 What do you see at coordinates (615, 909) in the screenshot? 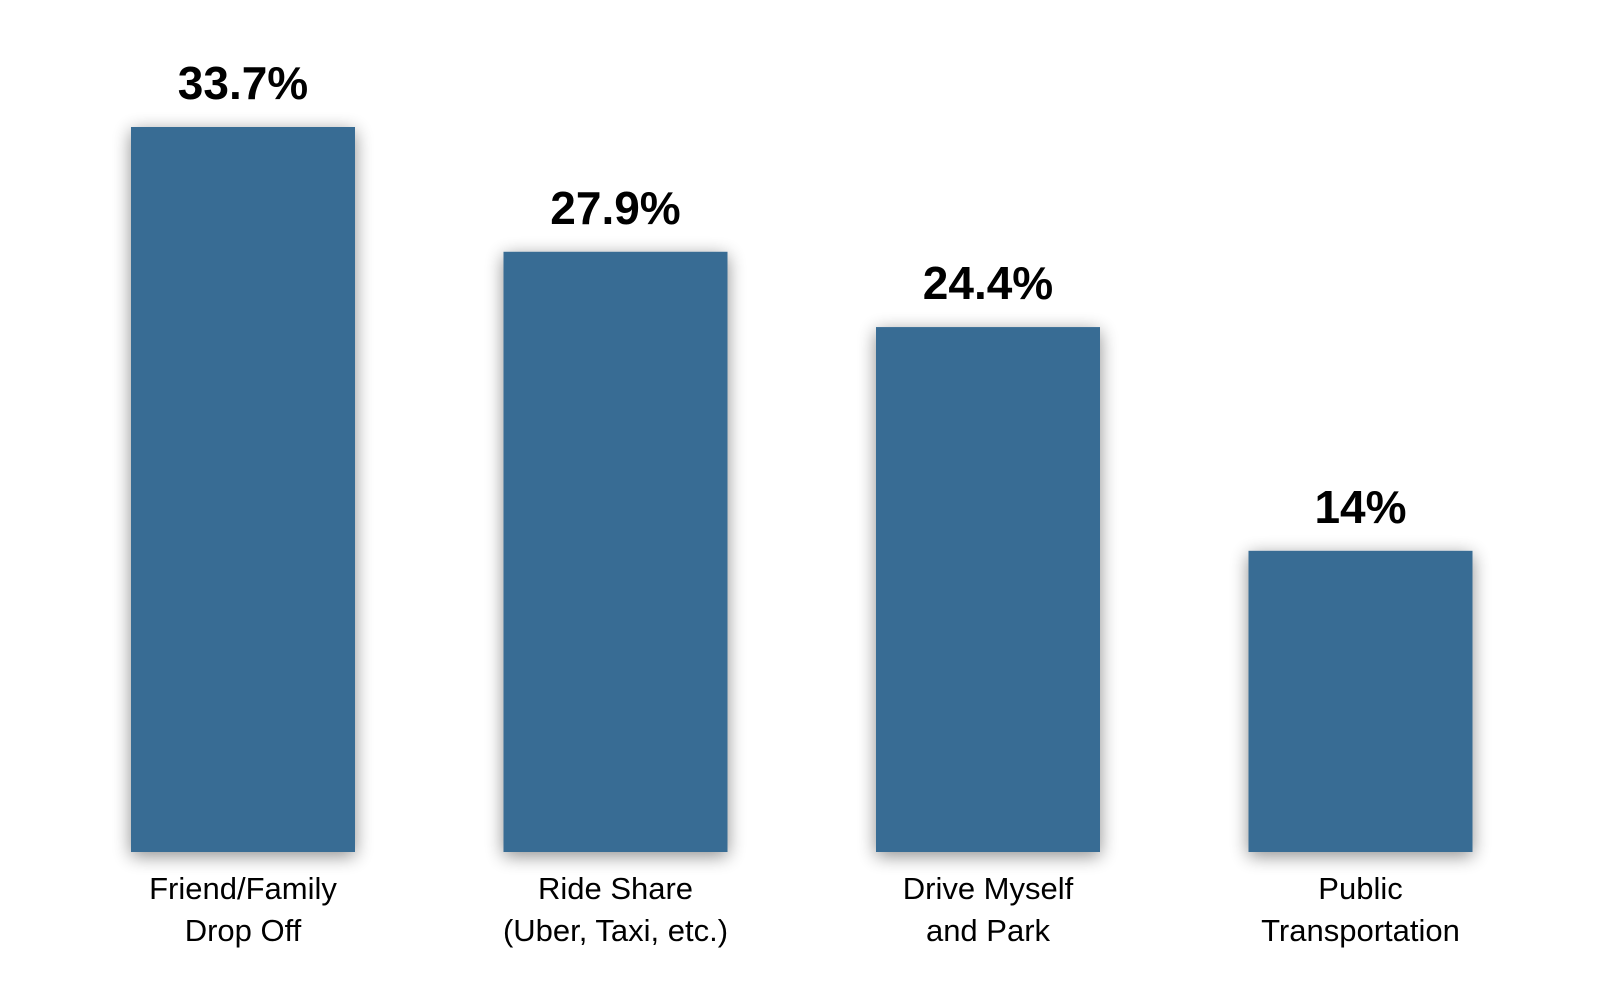
I see `category-label-1: Ride Share (Uber, Taxi, etc.)` at bounding box center [615, 909].